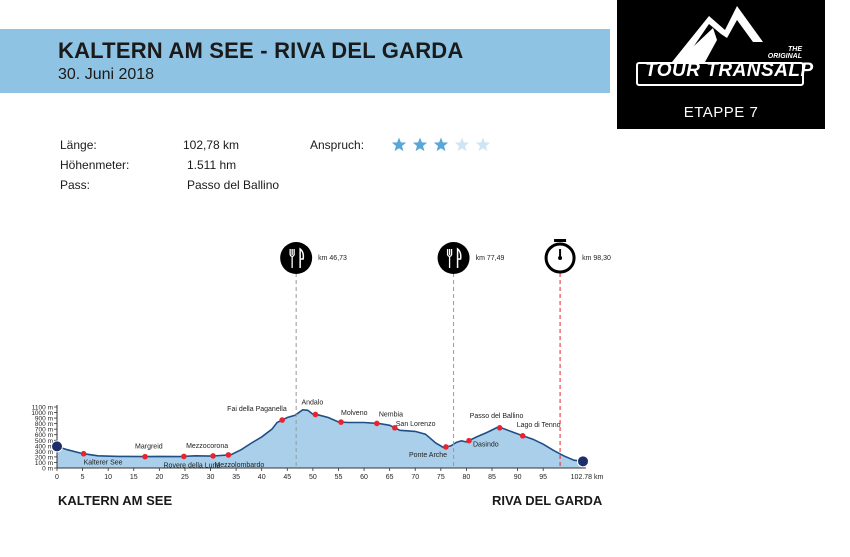 Image resolution: width=850 pixels, height=557 pixels. What do you see at coordinates (44, 430) in the screenshot?
I see `y-tick-label: 700 m` at bounding box center [44, 430].